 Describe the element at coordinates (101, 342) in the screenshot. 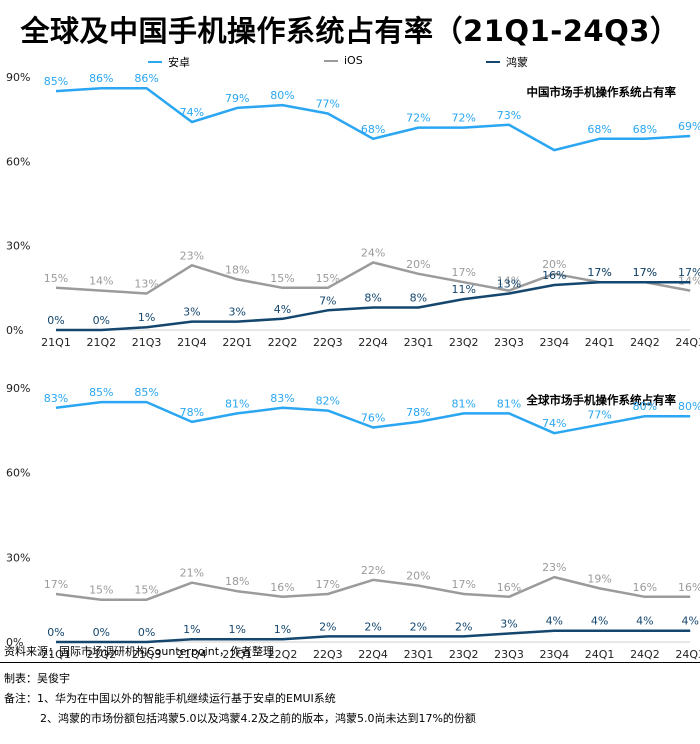

I see `china-xtick-label: 21Q2` at that location.